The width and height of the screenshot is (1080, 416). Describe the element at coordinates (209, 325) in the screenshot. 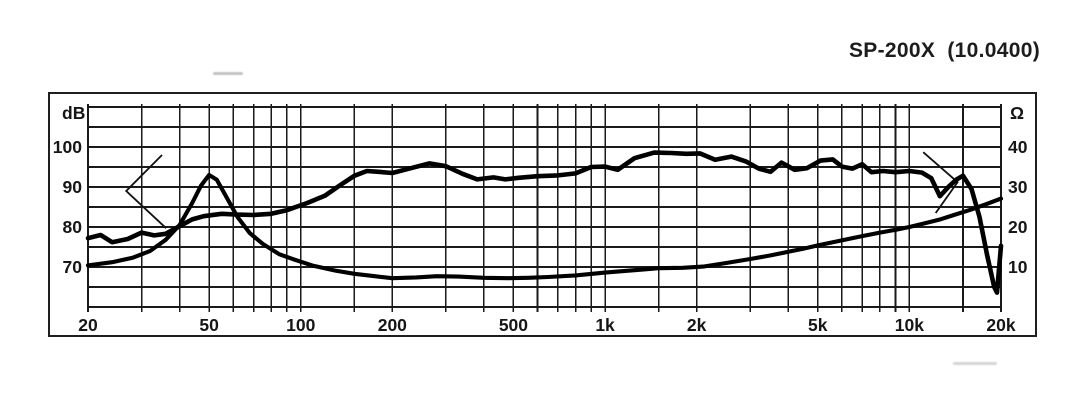

I see `x-axis-tick-label: 50` at that location.